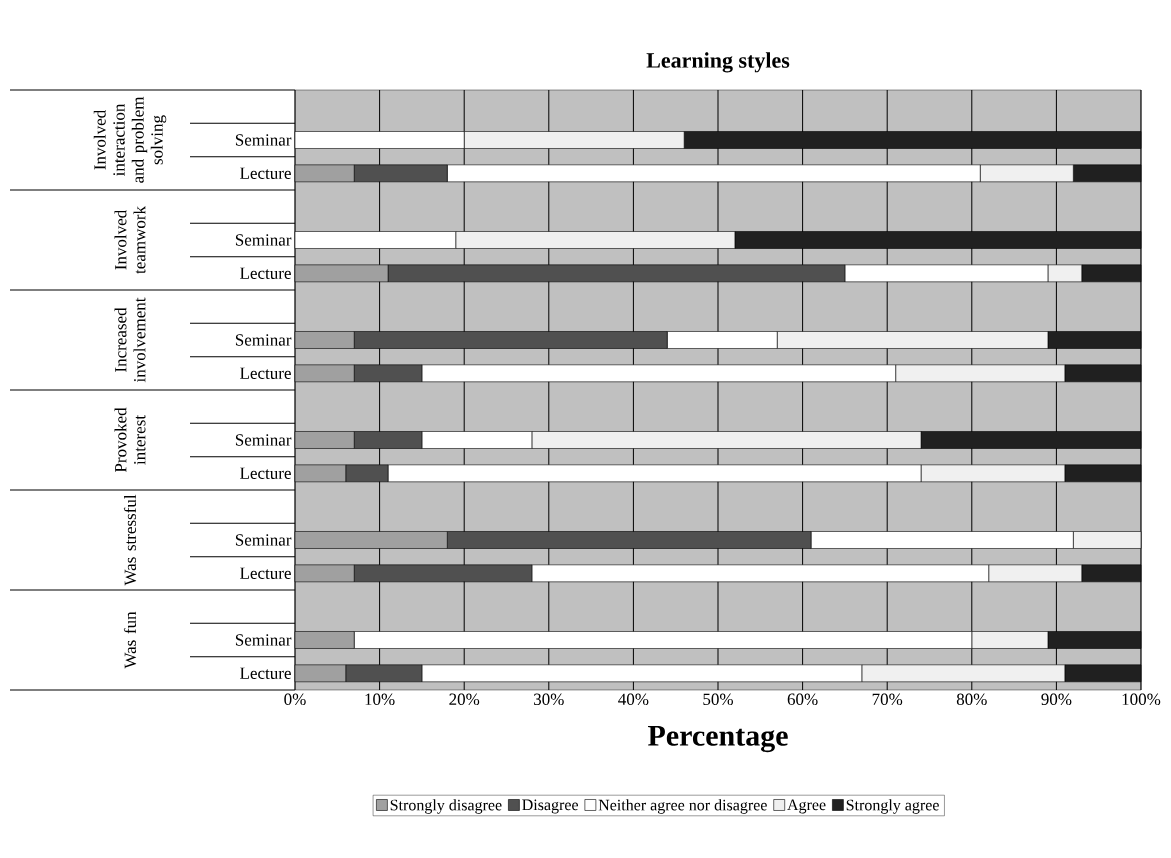  I want to click on x-tick-label: 40%, so click(633, 699).